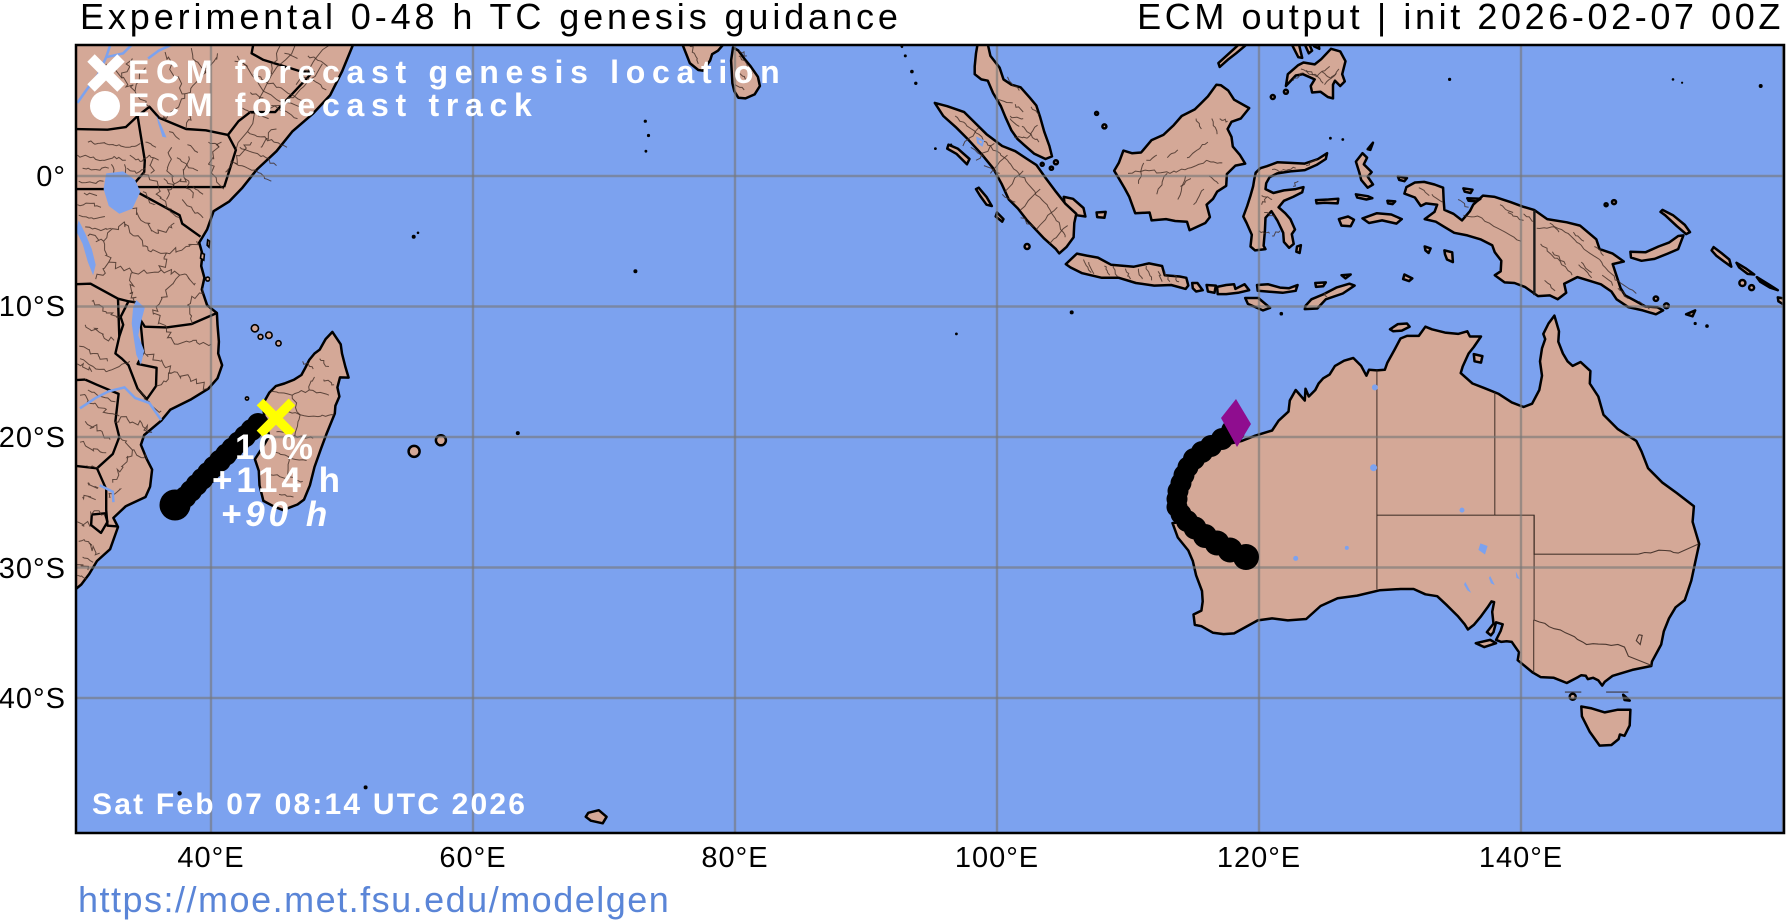 The width and height of the screenshot is (1786, 922). I want to click on svg-text:Experimental 0-48 h TC genesis: Experimental 0-48 h TC genesis guidance, so click(491, 18).